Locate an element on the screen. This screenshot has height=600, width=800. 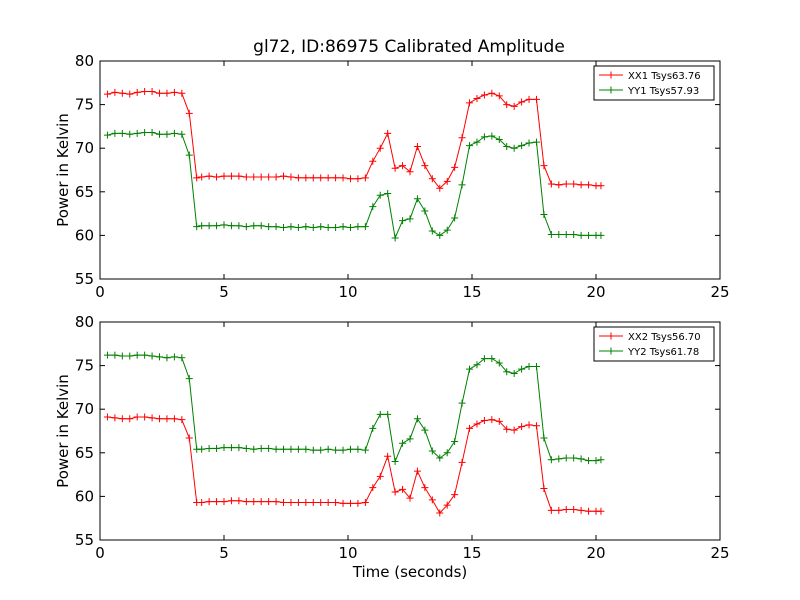
legend-label: XX2 Tsys56.70 is located at coordinates (664, 337).